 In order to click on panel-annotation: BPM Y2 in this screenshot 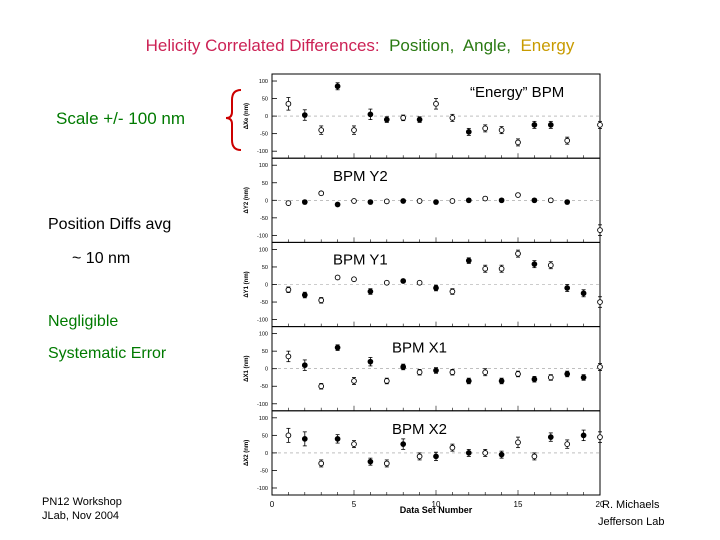, I will do `click(360, 176)`.